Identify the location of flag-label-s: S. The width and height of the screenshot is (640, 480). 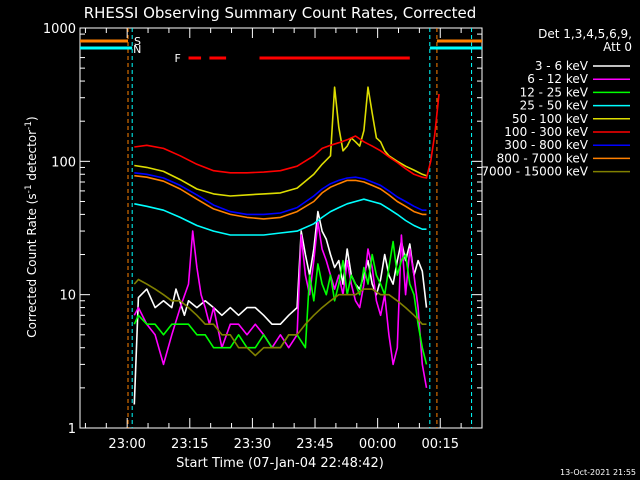
(137, 41).